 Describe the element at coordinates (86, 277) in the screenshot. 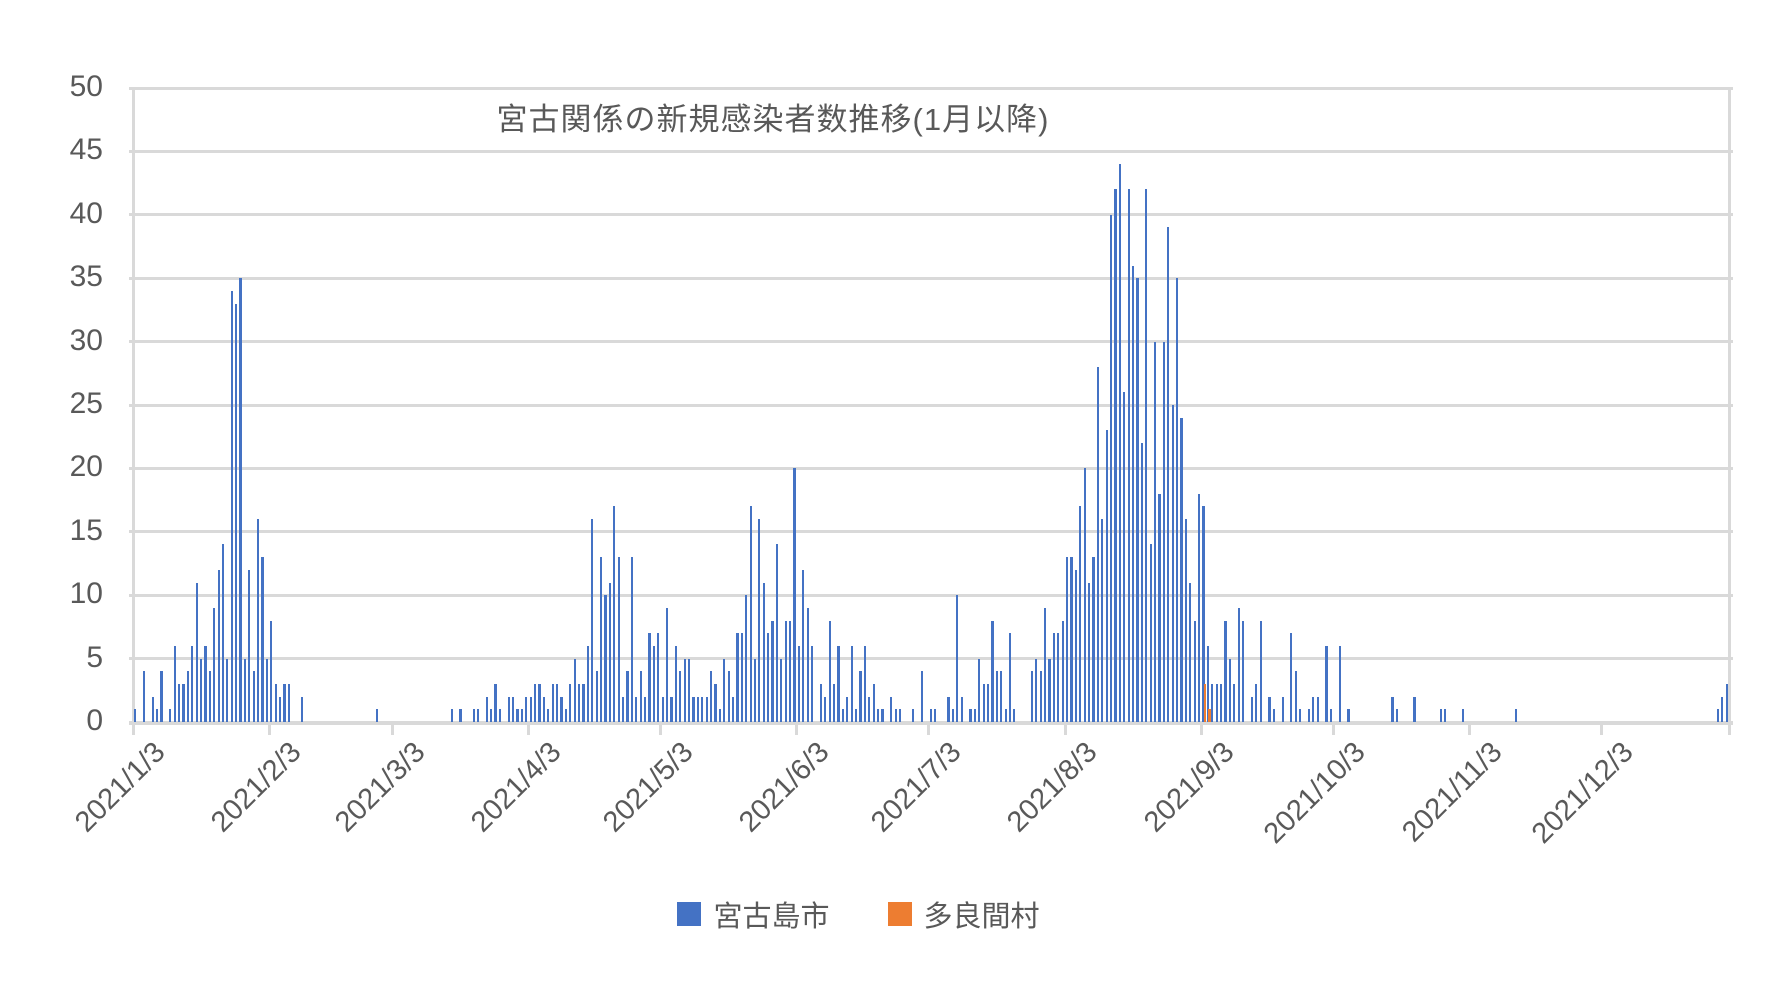

I see `y-axis-tick-label: 35` at that location.